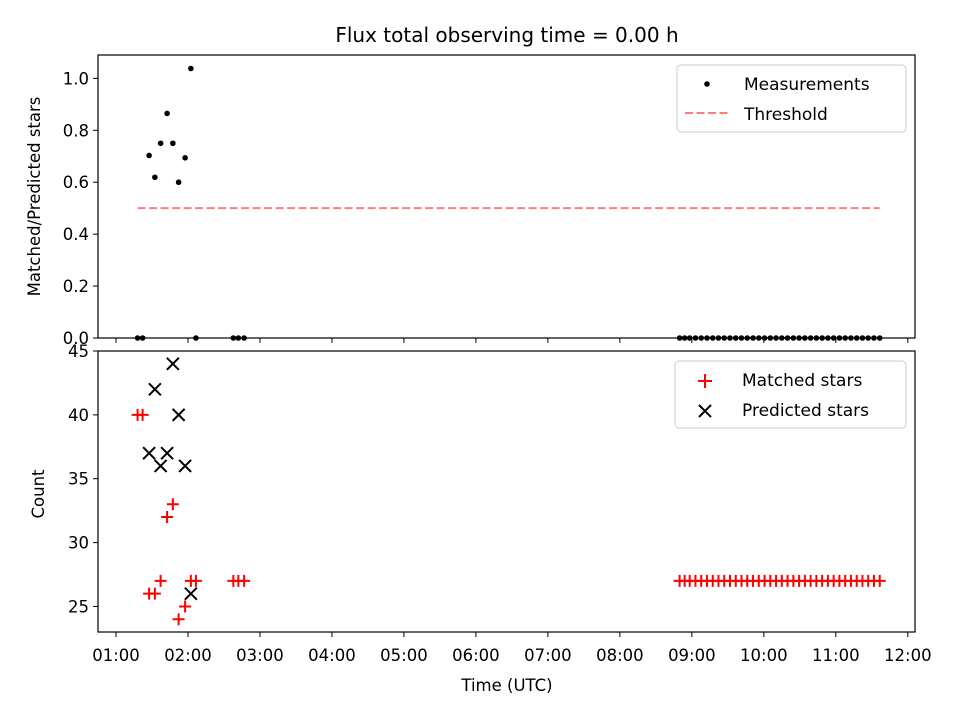 The image size is (960, 720). I want to click on count-legend: Matched stars Predicted stars, so click(790, 394).